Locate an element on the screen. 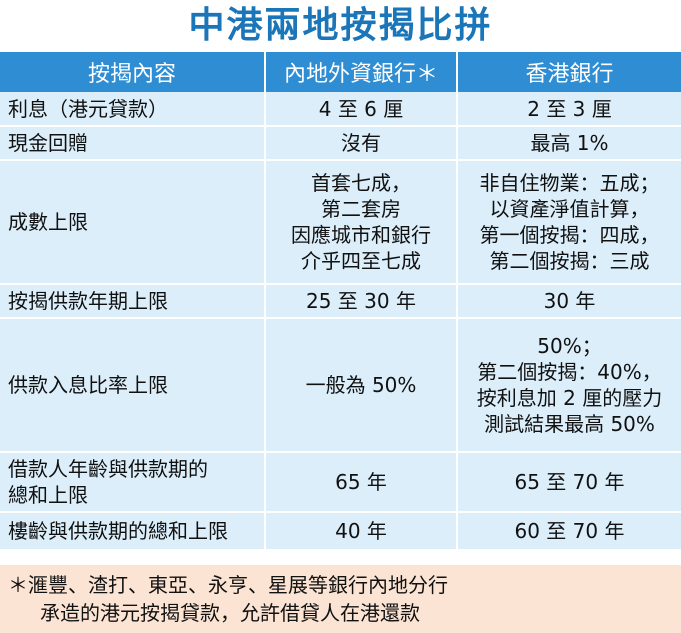 The height and width of the screenshot is (633, 681). cell-line: 因應城市和銀行 is located at coordinates (361, 235).